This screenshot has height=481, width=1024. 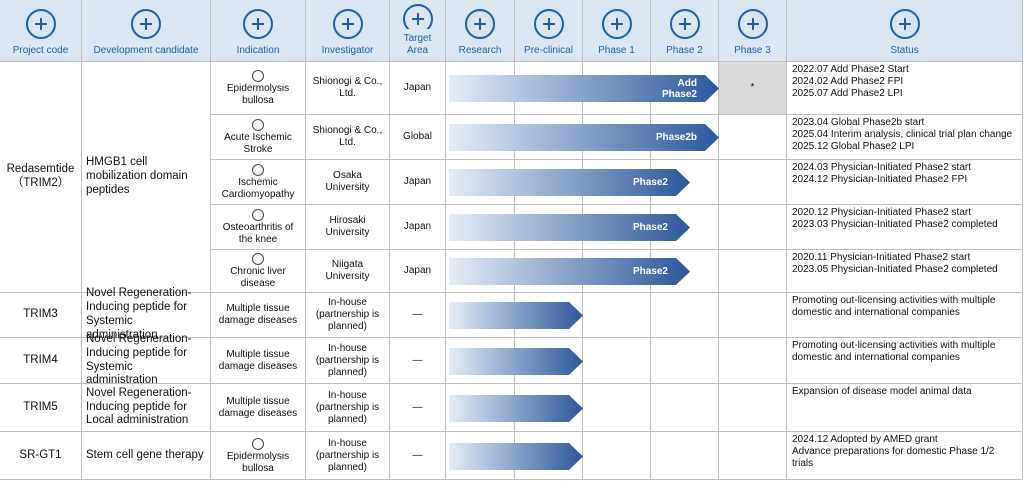 What do you see at coordinates (881, 257) in the screenshot?
I see `status-line: 2020.11 Physician-Initiated Phase2 start` at bounding box center [881, 257].